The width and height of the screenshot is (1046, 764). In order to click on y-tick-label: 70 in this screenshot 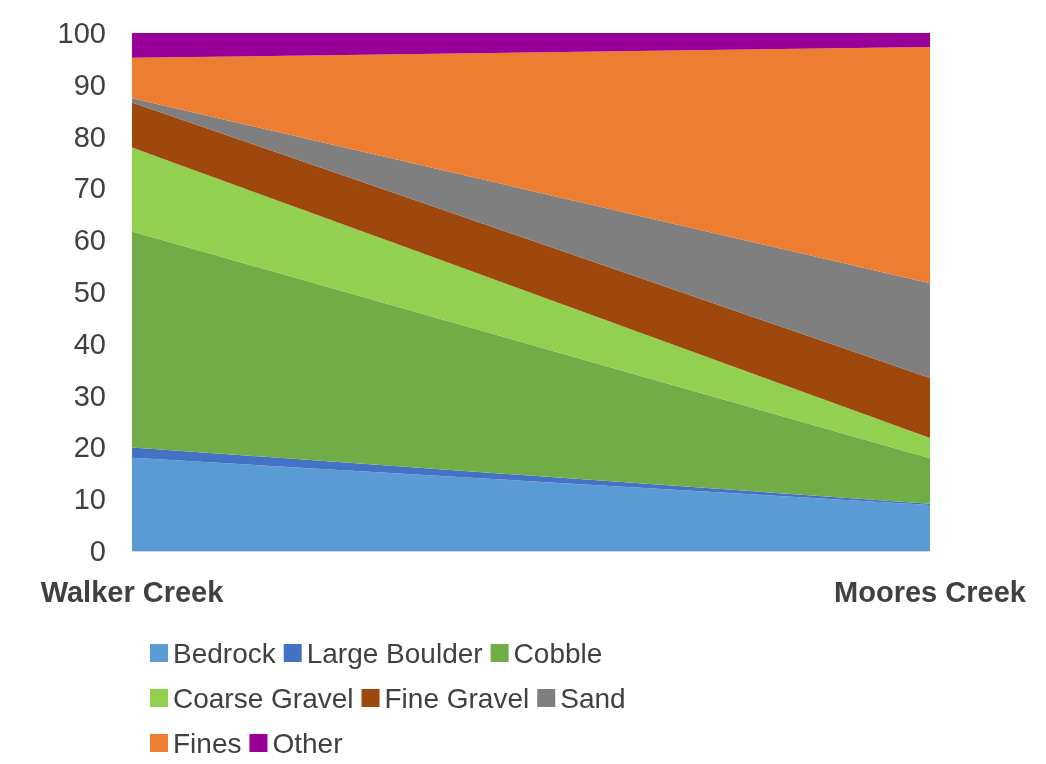, I will do `click(89, 188)`.